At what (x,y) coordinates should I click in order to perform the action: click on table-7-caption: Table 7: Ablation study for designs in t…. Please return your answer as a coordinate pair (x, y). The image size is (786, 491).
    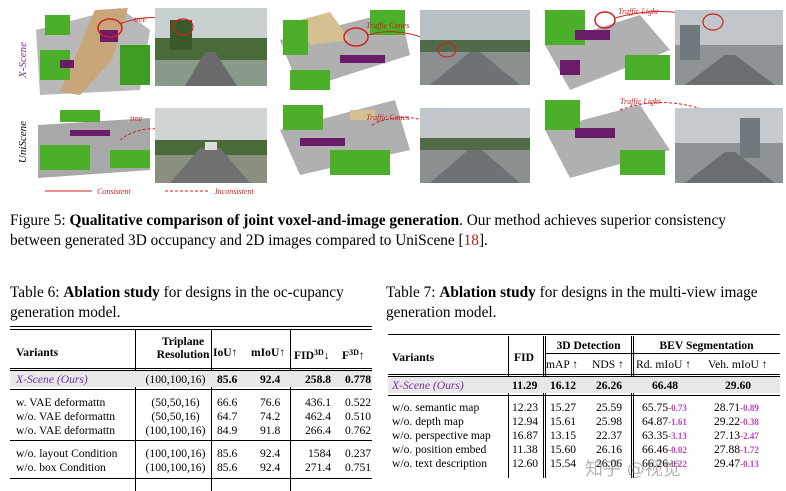
    Looking at the image, I should click on (584, 303).